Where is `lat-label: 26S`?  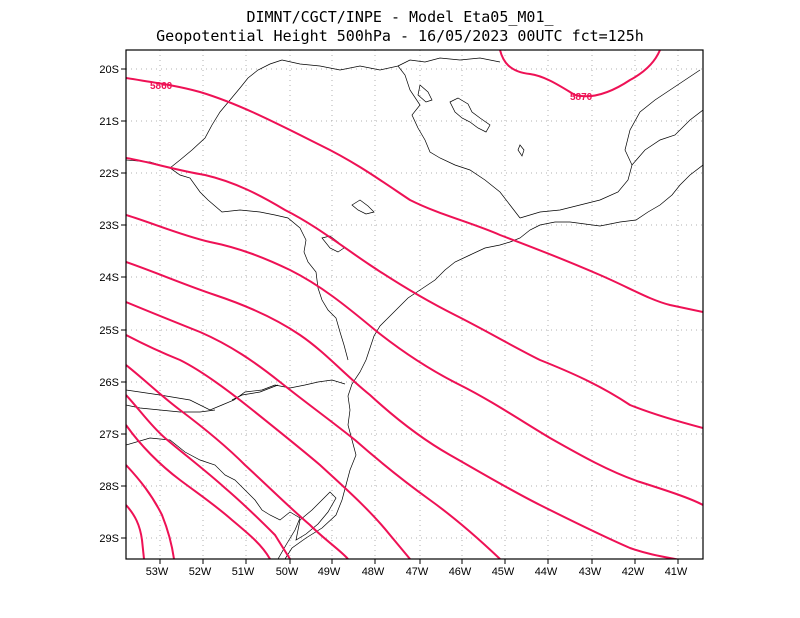
lat-label: 26S is located at coordinates (109, 383).